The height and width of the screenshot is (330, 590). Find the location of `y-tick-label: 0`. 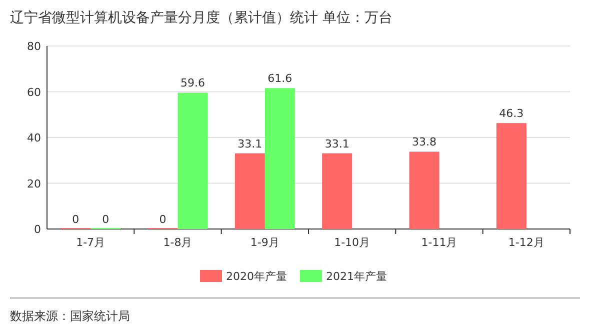

y-tick-label: 0 is located at coordinates (37, 229).